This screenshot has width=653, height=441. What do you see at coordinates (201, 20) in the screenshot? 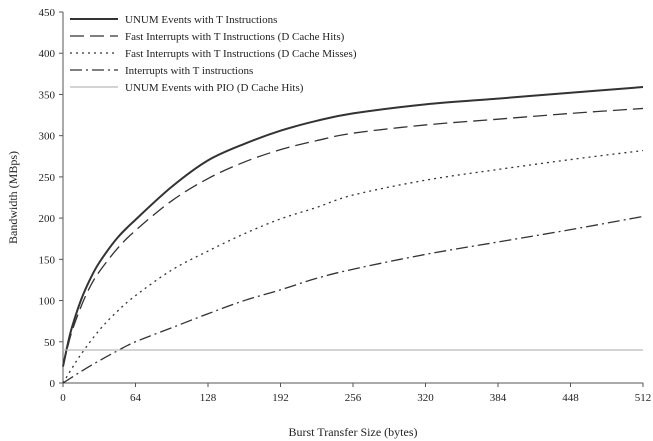
I see `legend-label-1: UNUM Events with T Instructions` at bounding box center [201, 20].